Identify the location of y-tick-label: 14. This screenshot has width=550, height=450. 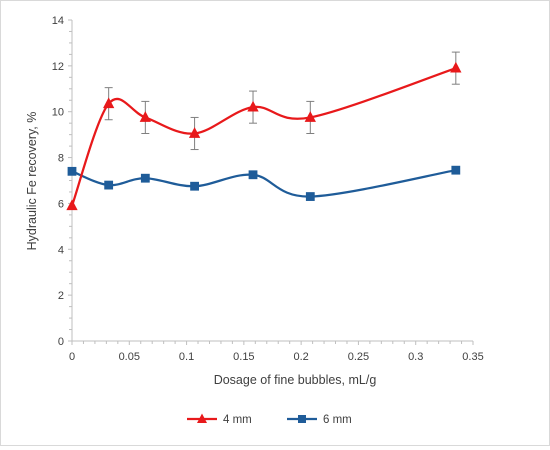
(58, 21).